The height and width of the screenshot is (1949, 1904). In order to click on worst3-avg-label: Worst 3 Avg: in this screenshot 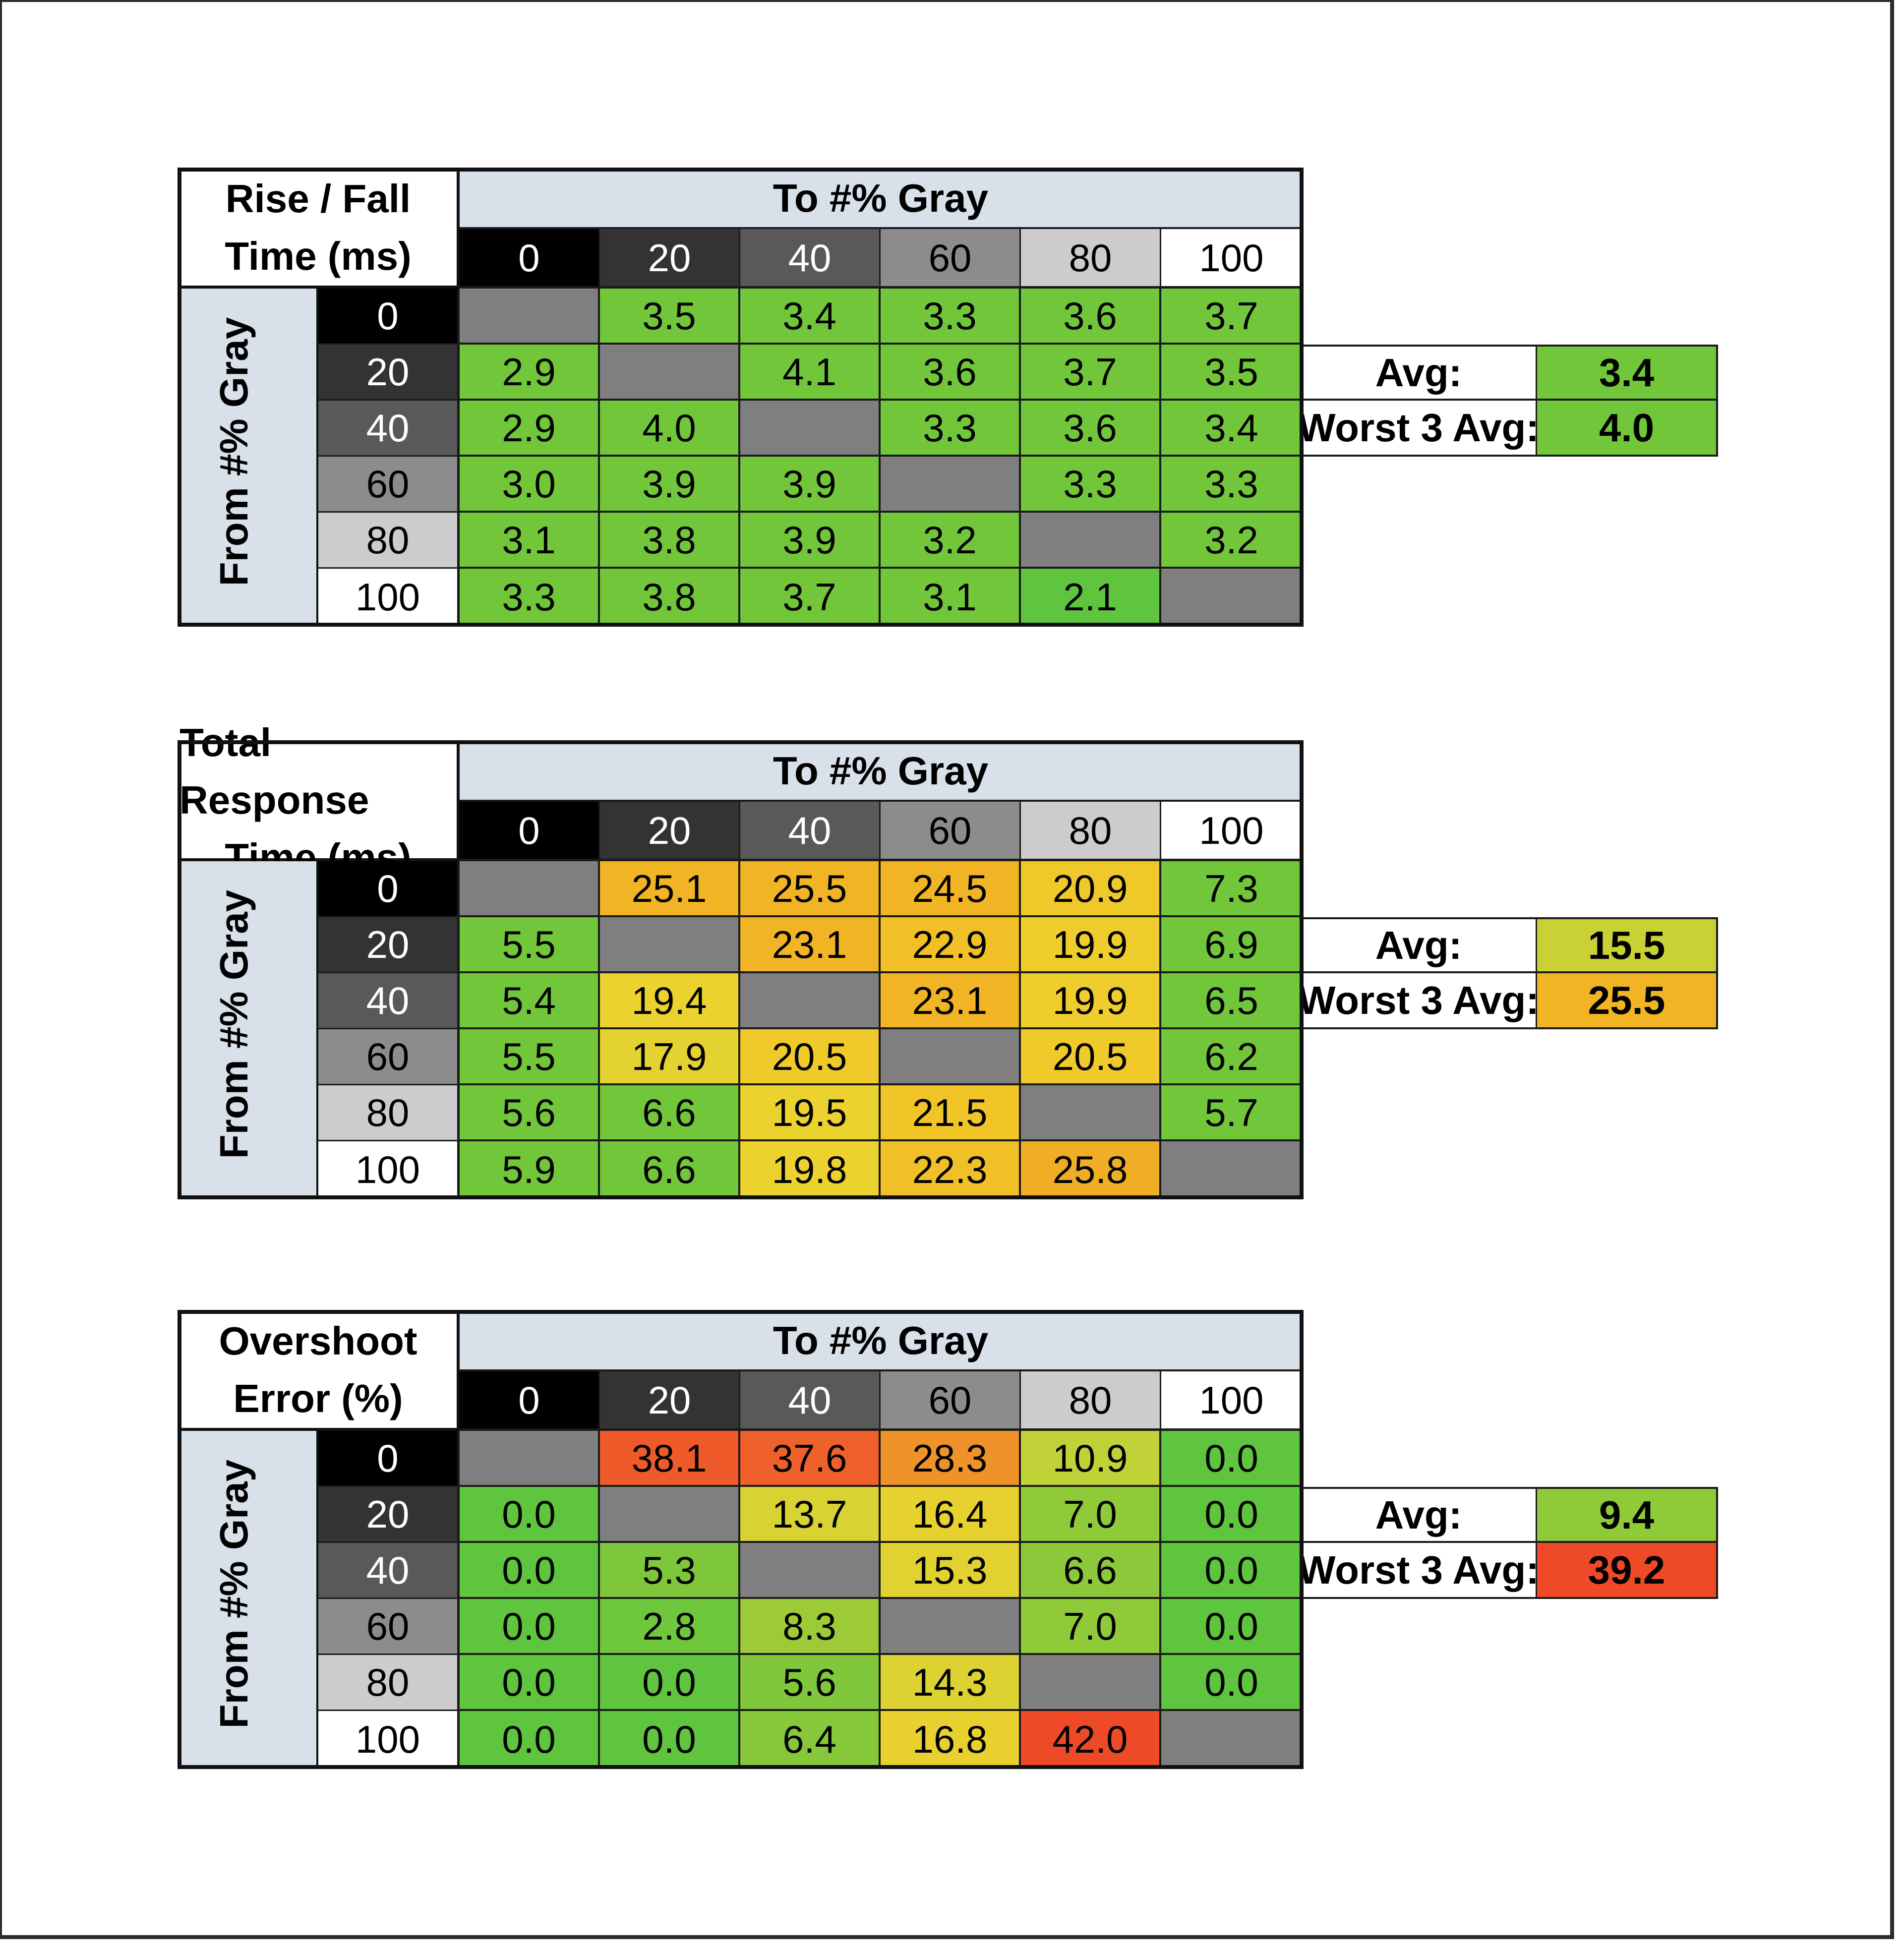, I will do `click(1419, 1001)`.